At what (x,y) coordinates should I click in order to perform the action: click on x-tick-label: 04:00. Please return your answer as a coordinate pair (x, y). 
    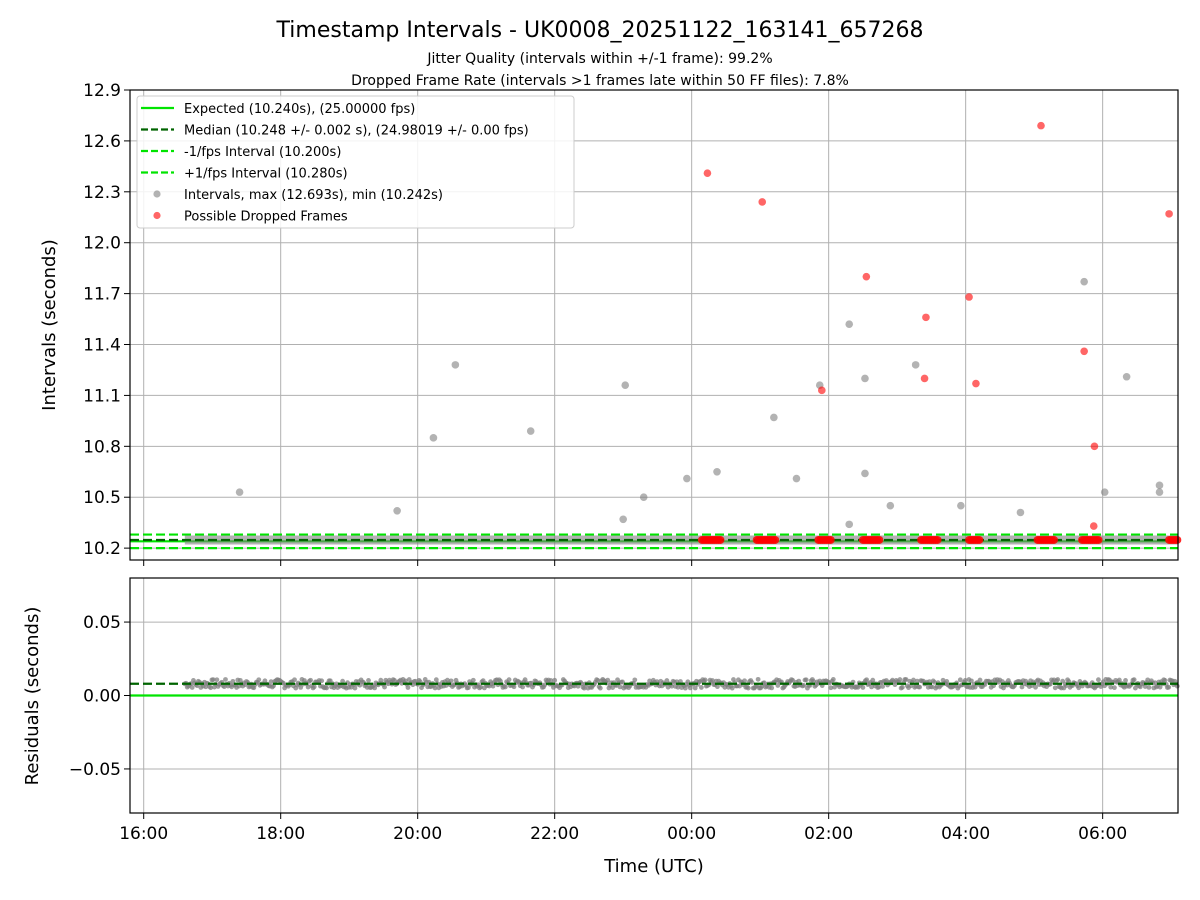
    Looking at the image, I should click on (965, 834).